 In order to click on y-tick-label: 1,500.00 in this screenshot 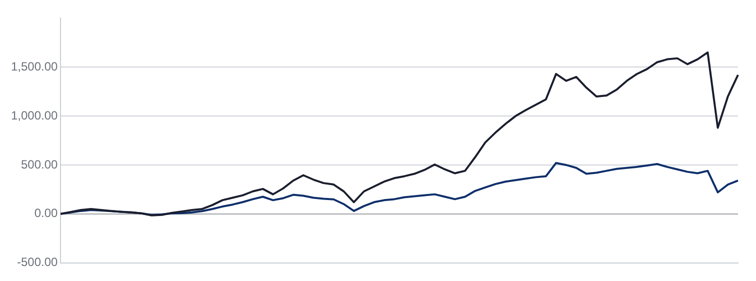, I will do `click(34, 66)`.